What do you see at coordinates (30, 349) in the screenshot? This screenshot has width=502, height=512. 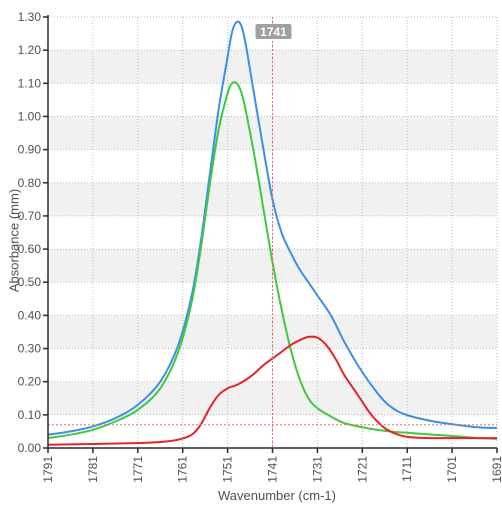 I see `y-tick-label: 0.30` at bounding box center [30, 349].